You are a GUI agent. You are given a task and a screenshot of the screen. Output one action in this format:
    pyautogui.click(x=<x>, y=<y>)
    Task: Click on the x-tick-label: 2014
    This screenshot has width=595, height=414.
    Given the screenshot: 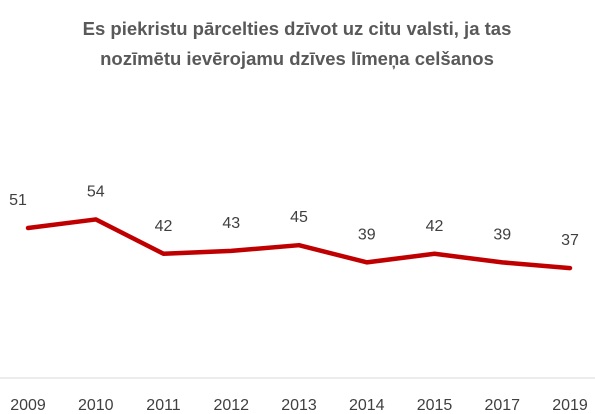 What is the action you would take?
    pyautogui.click(x=367, y=405)
    